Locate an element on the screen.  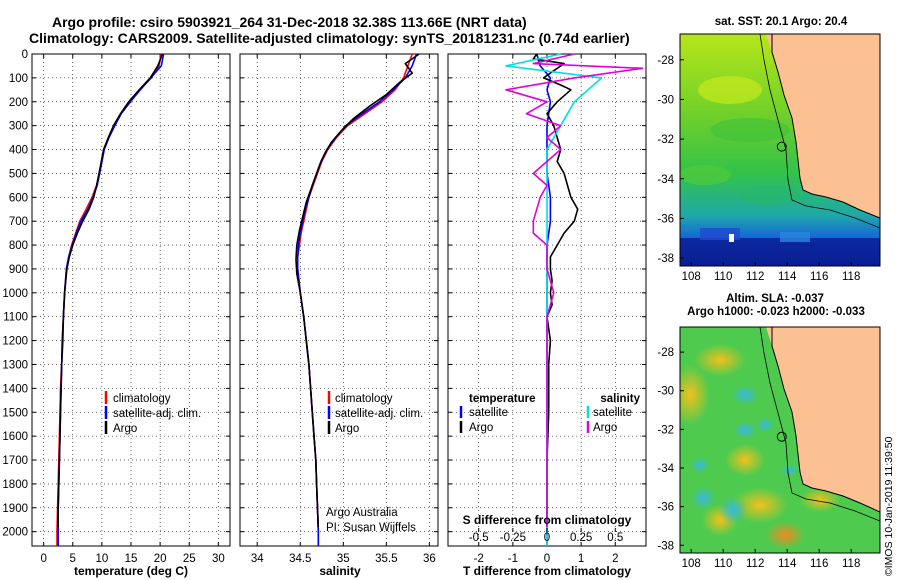
temp-legend-satellite: satellite-adj. clim. is located at coordinates (157, 414).